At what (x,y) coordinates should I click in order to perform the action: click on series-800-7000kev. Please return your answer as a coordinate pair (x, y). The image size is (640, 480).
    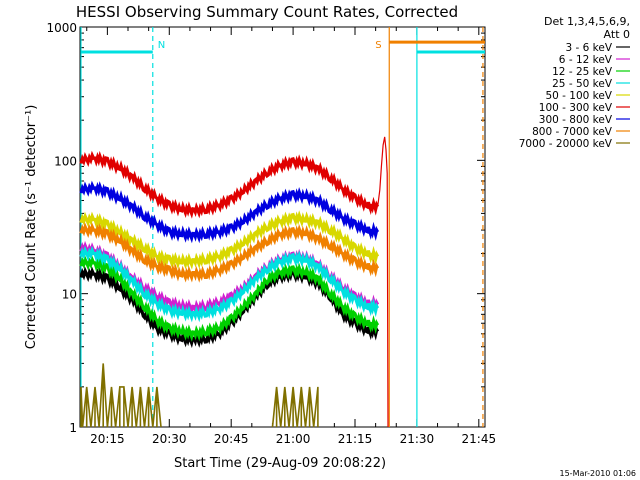
    Looking at the image, I should click on (229, 252).